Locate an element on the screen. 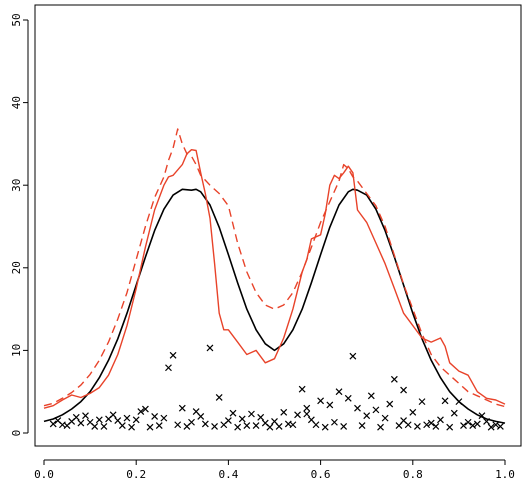 This screenshot has height=480, width=527. y-tick-label: 30 is located at coordinates (16, 185).